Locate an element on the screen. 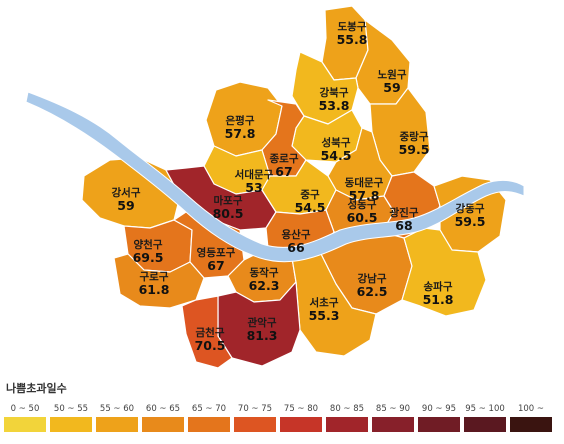  district-value-label: 53.8 is located at coordinates (334, 105).